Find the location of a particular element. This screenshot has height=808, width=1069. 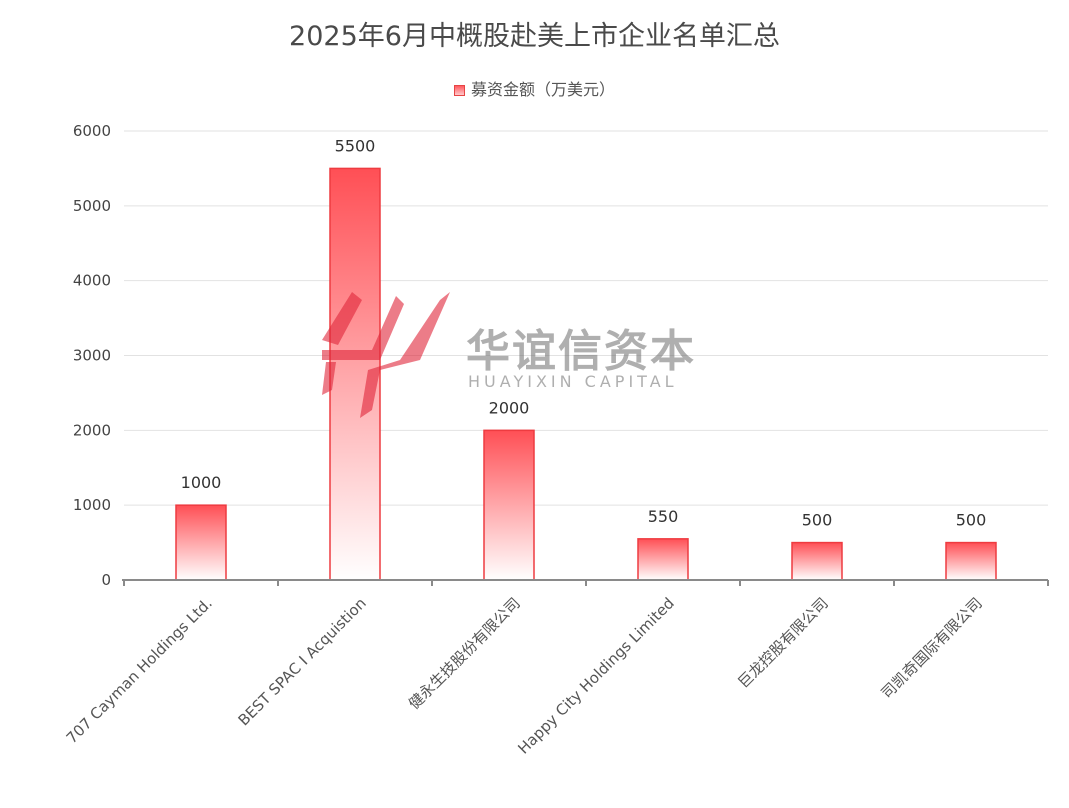

x-category-label: 司凯奇国际有限公司 is located at coordinates (932, 648).